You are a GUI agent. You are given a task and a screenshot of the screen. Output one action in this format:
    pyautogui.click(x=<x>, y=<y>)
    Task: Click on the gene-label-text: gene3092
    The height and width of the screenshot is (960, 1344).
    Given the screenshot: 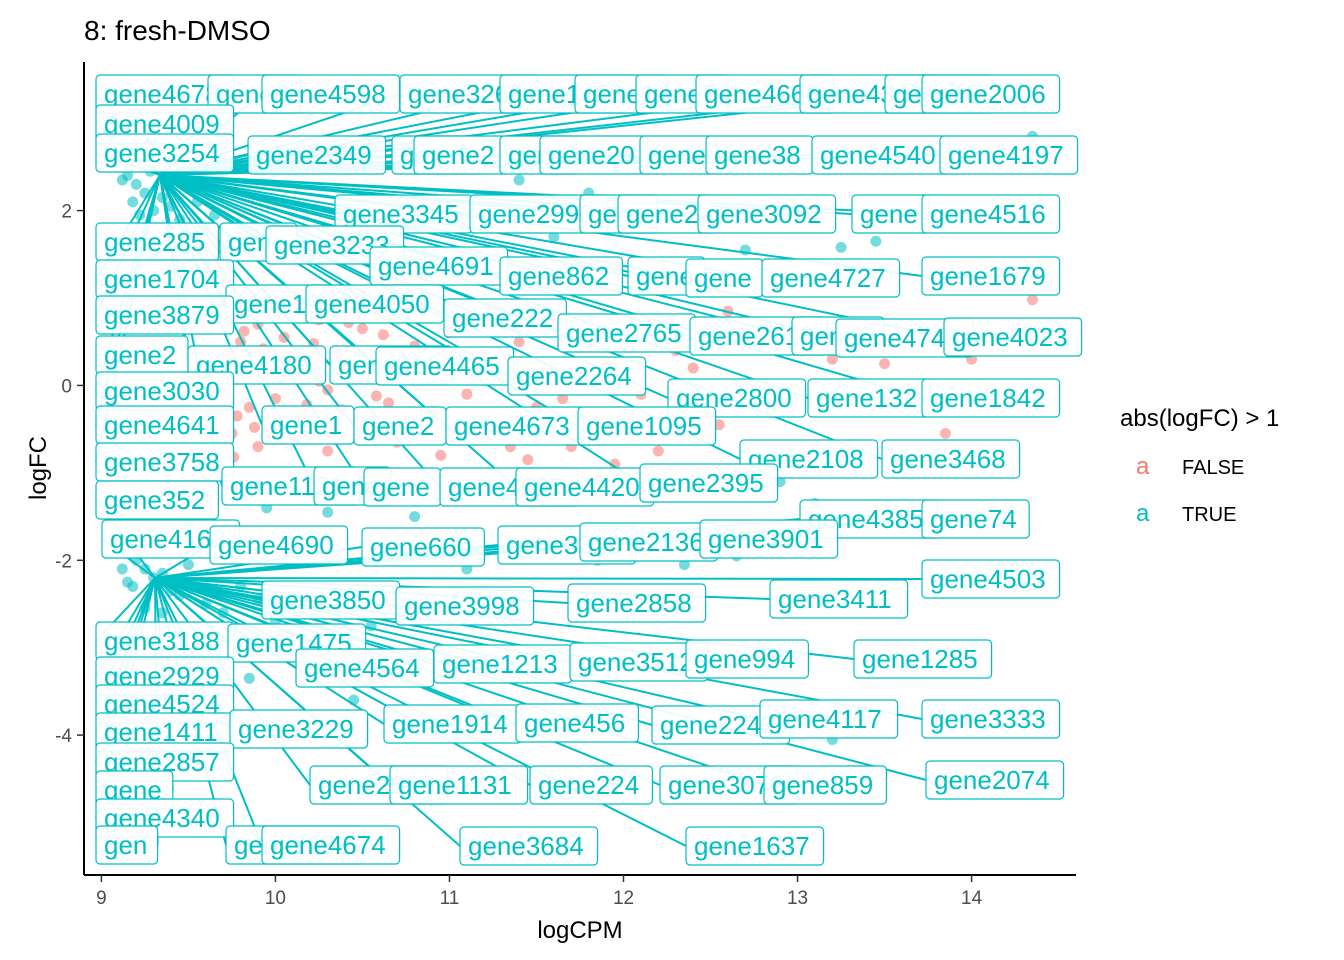 What is the action you would take?
    pyautogui.click(x=764, y=214)
    